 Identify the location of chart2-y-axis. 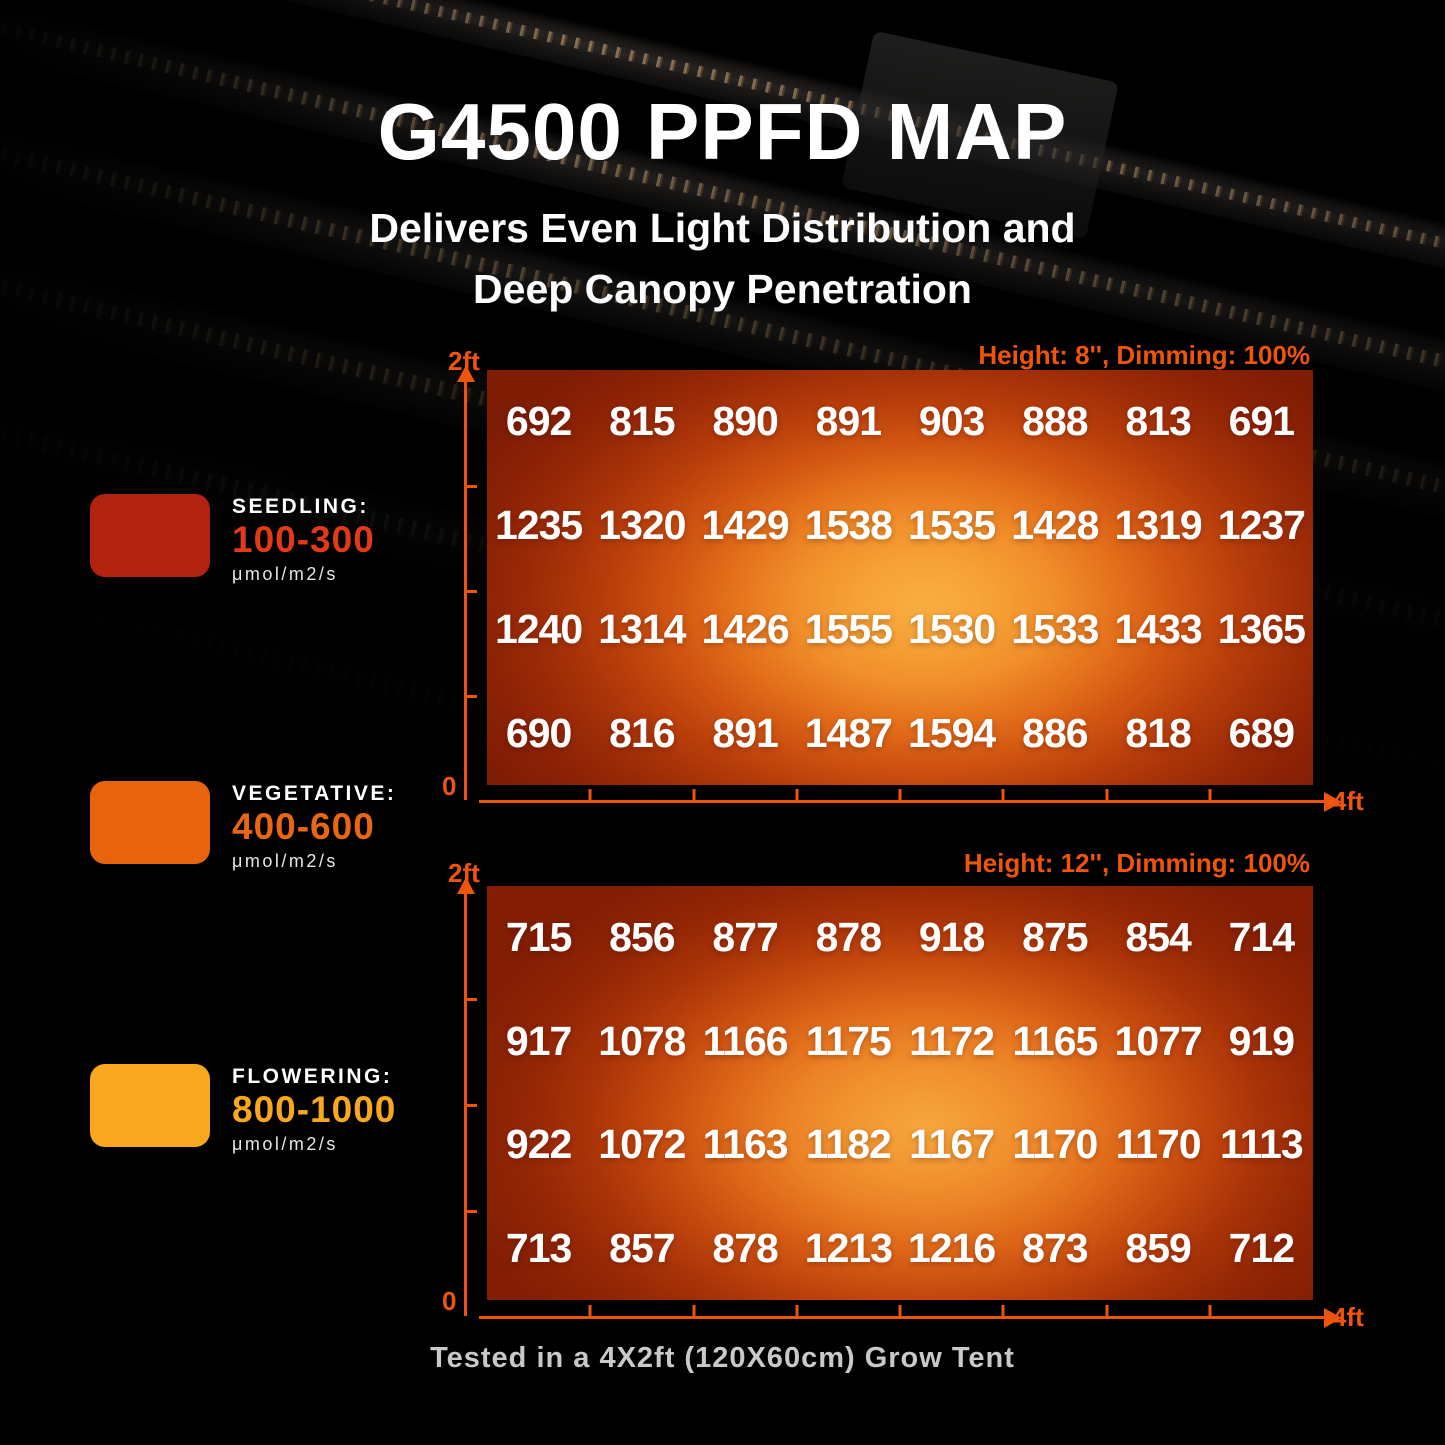
(466, 1096).